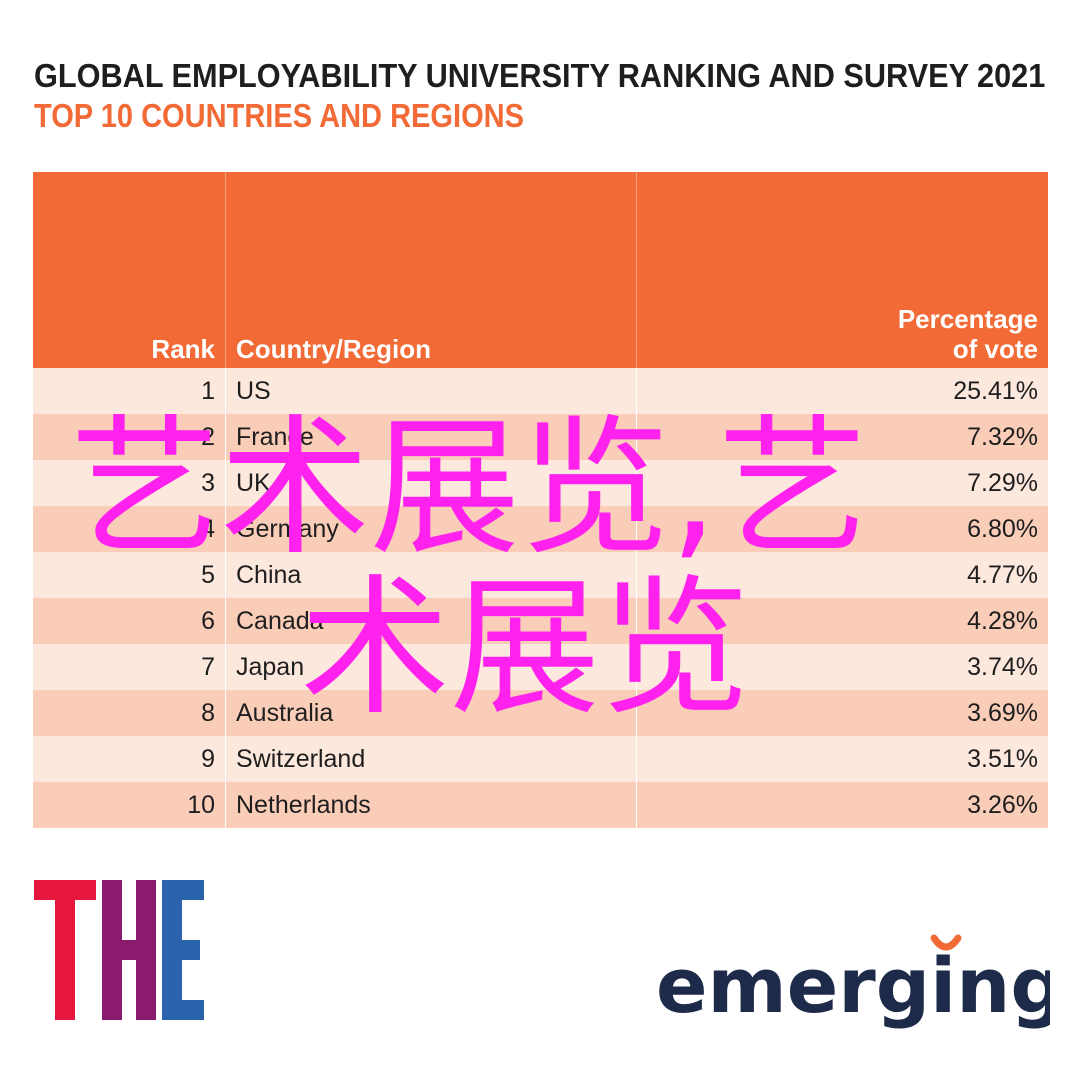 The width and height of the screenshot is (1080, 1080). What do you see at coordinates (842, 270) in the screenshot?
I see `header-percentage: Percentage of vote` at bounding box center [842, 270].